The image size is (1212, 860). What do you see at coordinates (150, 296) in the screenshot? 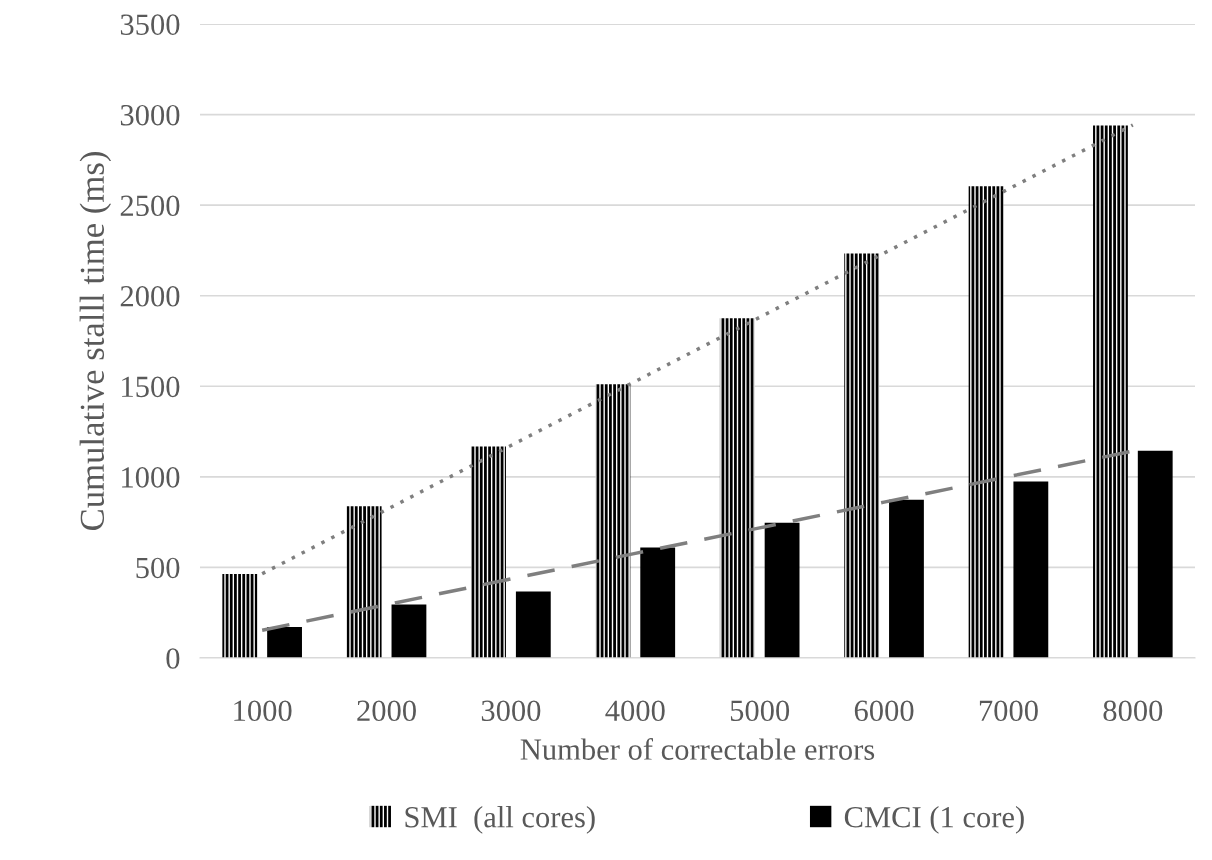
I see `y-tick-label: 2000` at bounding box center [150, 296].